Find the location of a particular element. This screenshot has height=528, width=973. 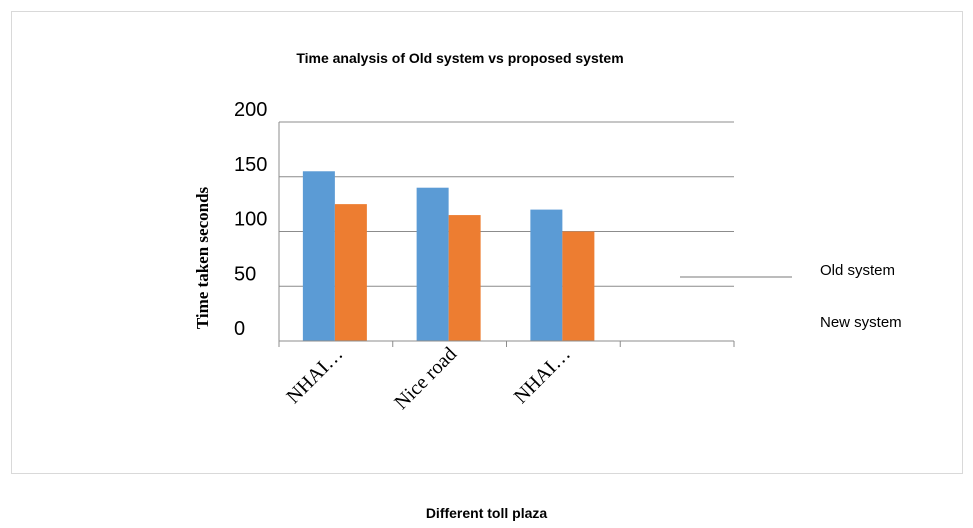

x-category-label: Nice road is located at coordinates (425, 378).